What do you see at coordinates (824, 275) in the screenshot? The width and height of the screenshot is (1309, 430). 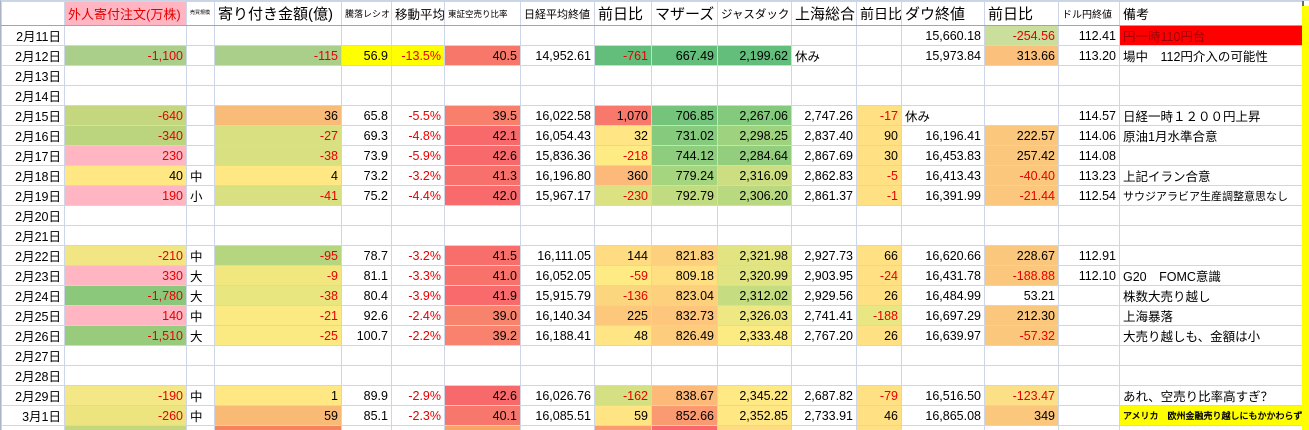 I see `cell-shanghai: 2,903.95` at bounding box center [824, 275].